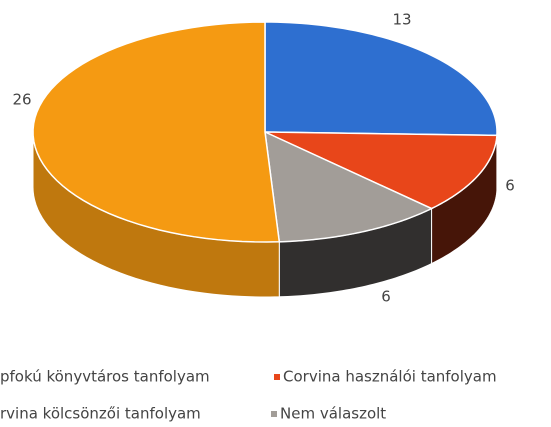  What do you see at coordinates (100, 414) in the screenshot?
I see `legend-label: rvina kölcsönzői tanfolyam` at bounding box center [100, 414].